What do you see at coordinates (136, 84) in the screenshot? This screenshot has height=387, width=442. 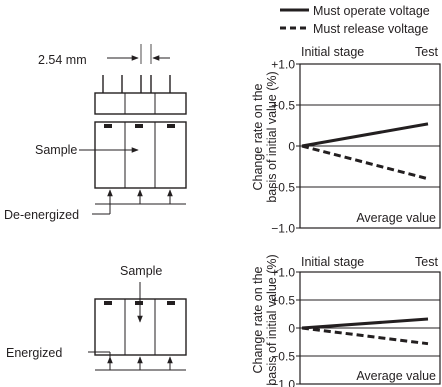 I see `relay-pins` at bounding box center [136, 84].